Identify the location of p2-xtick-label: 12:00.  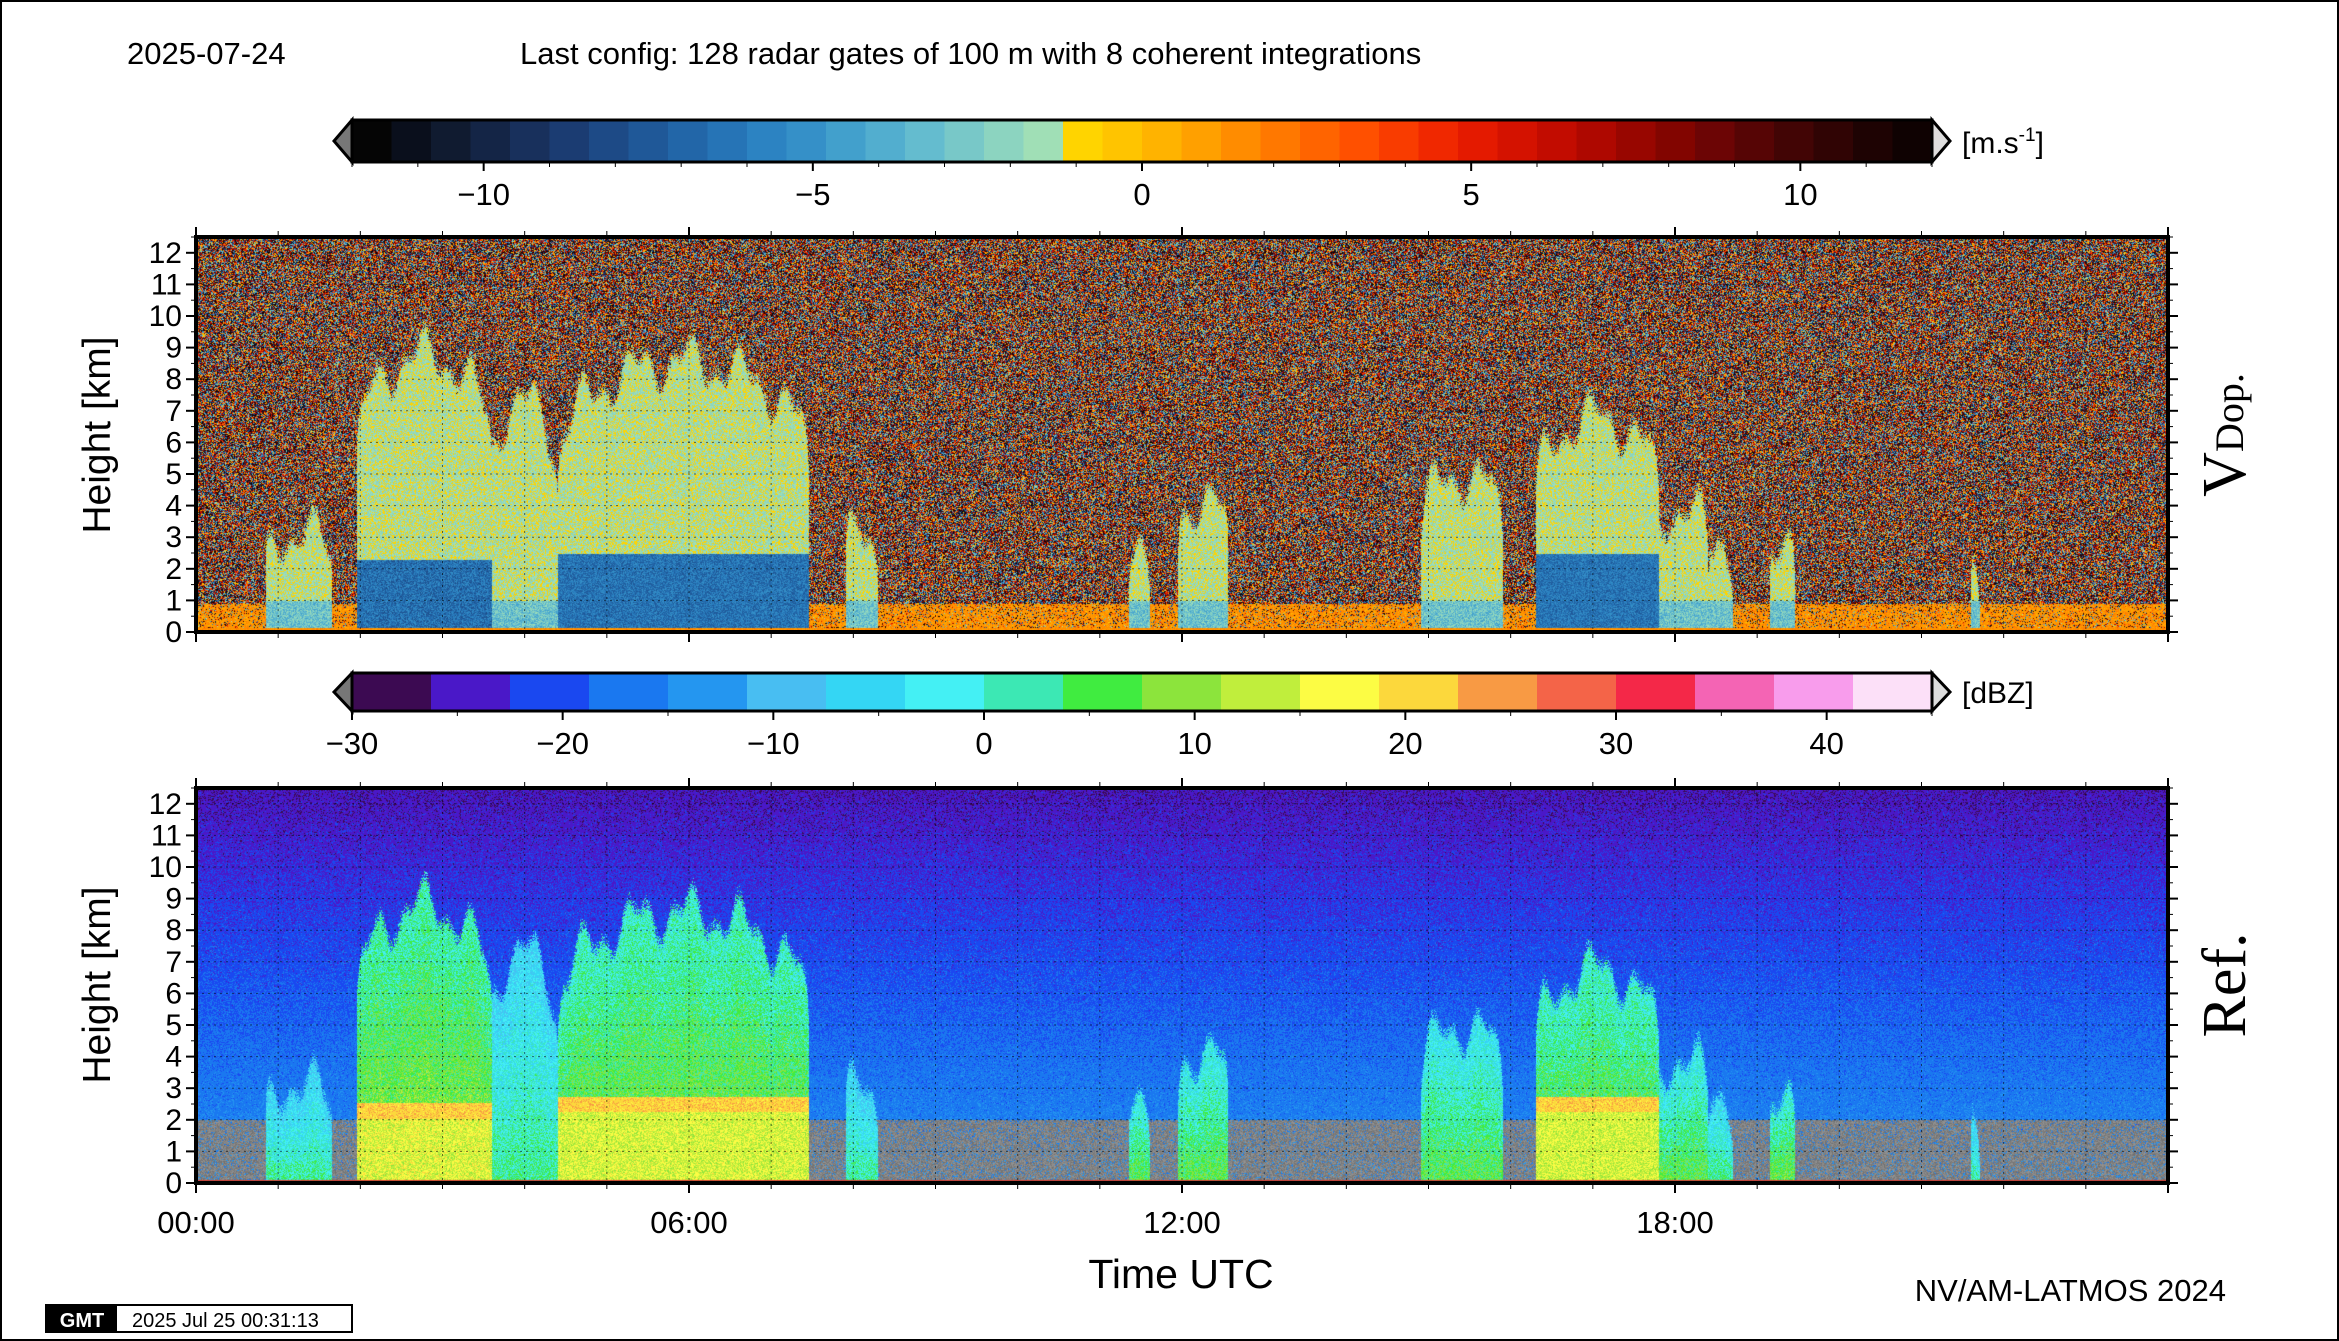
(1182, 1222).